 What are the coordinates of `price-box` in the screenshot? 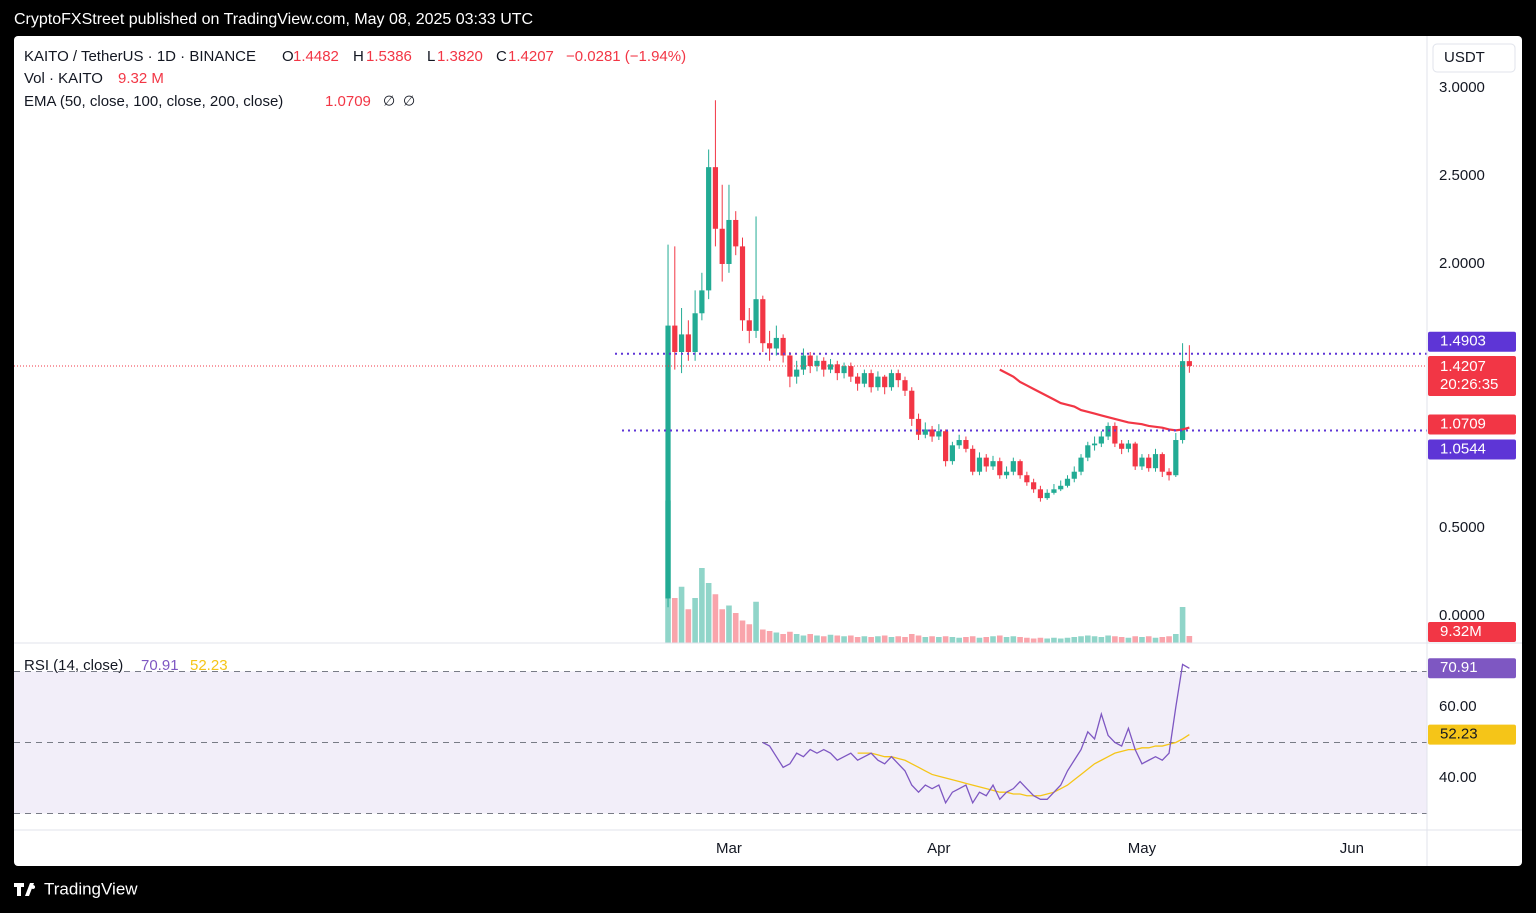 It's located at (1472, 375).